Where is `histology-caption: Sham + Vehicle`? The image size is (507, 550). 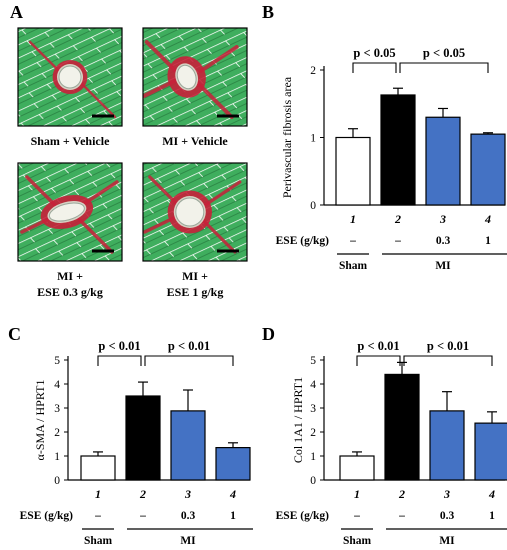 histology-caption: Sham + Vehicle is located at coordinates (71, 141).